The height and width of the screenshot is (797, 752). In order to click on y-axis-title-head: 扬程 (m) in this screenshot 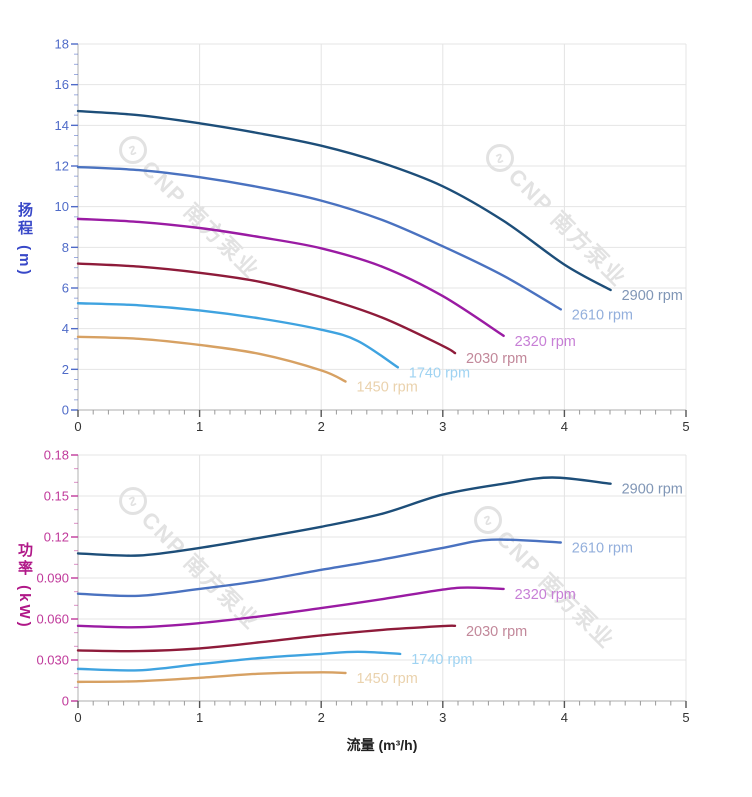, I will do `click(24, 240)`.